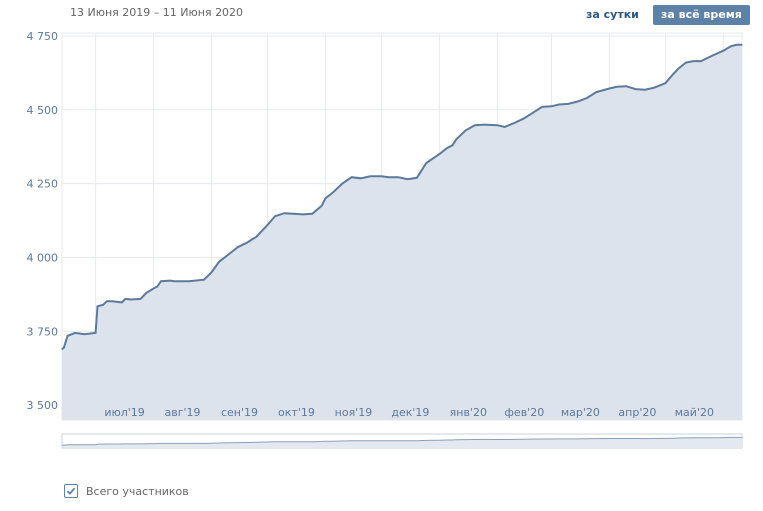 This screenshot has width=763, height=511. Describe the element at coordinates (124, 412) in the screenshot. I see `x-tick-label: июл'19` at that location.